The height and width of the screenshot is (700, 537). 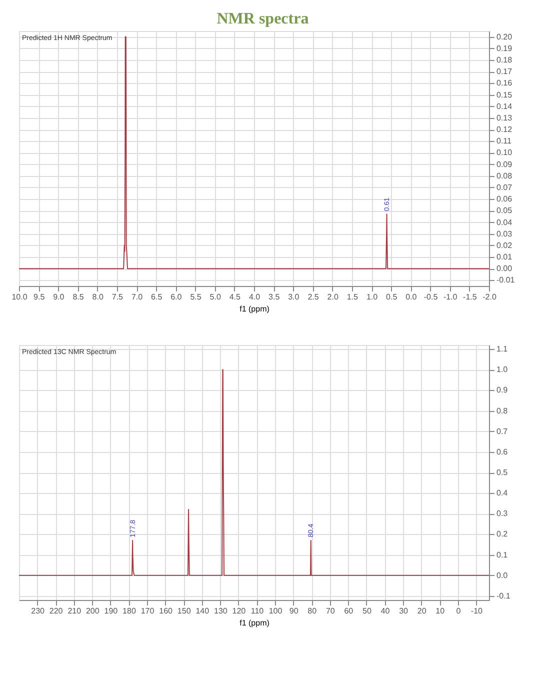 What do you see at coordinates (504, 129) in the screenshot?
I see `y-tick-label: 0.12` at bounding box center [504, 129].